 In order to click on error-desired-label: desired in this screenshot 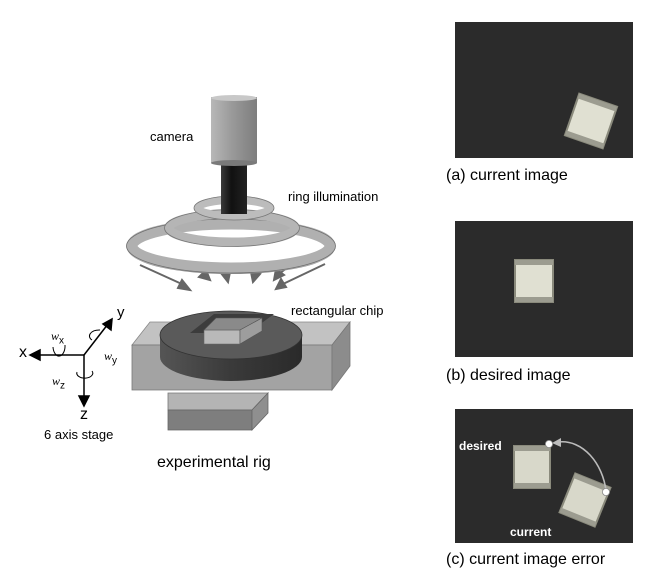, I will do `click(480, 446)`.